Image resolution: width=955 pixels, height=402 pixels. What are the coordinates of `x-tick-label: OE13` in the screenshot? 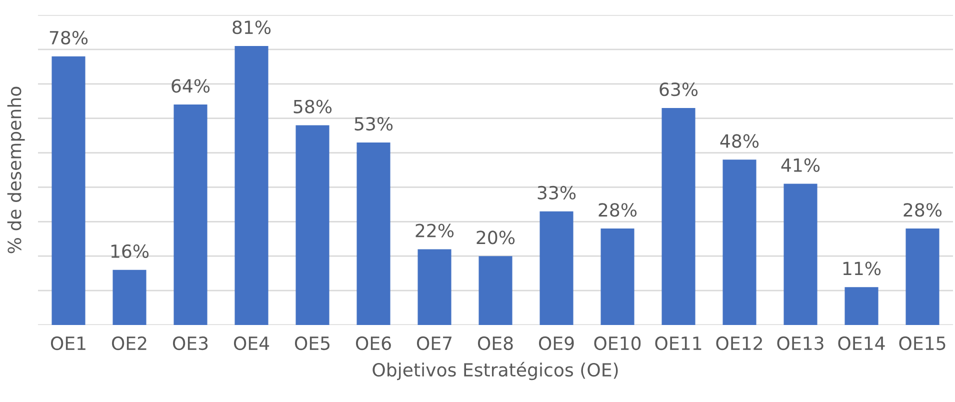 It's located at (800, 343).